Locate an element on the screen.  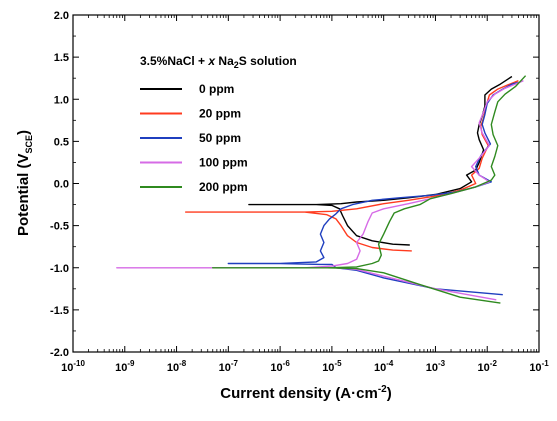
y-tick-label: 1.5 is located at coordinates (61, 58).